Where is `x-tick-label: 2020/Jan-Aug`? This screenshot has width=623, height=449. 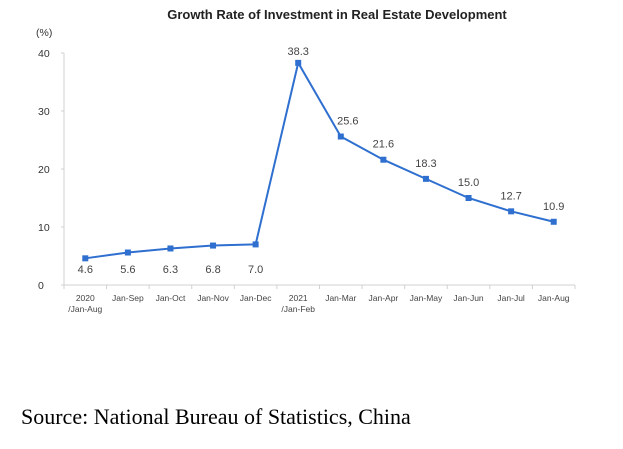
x-tick-label: 2020/Jan-Aug is located at coordinates (85, 303).